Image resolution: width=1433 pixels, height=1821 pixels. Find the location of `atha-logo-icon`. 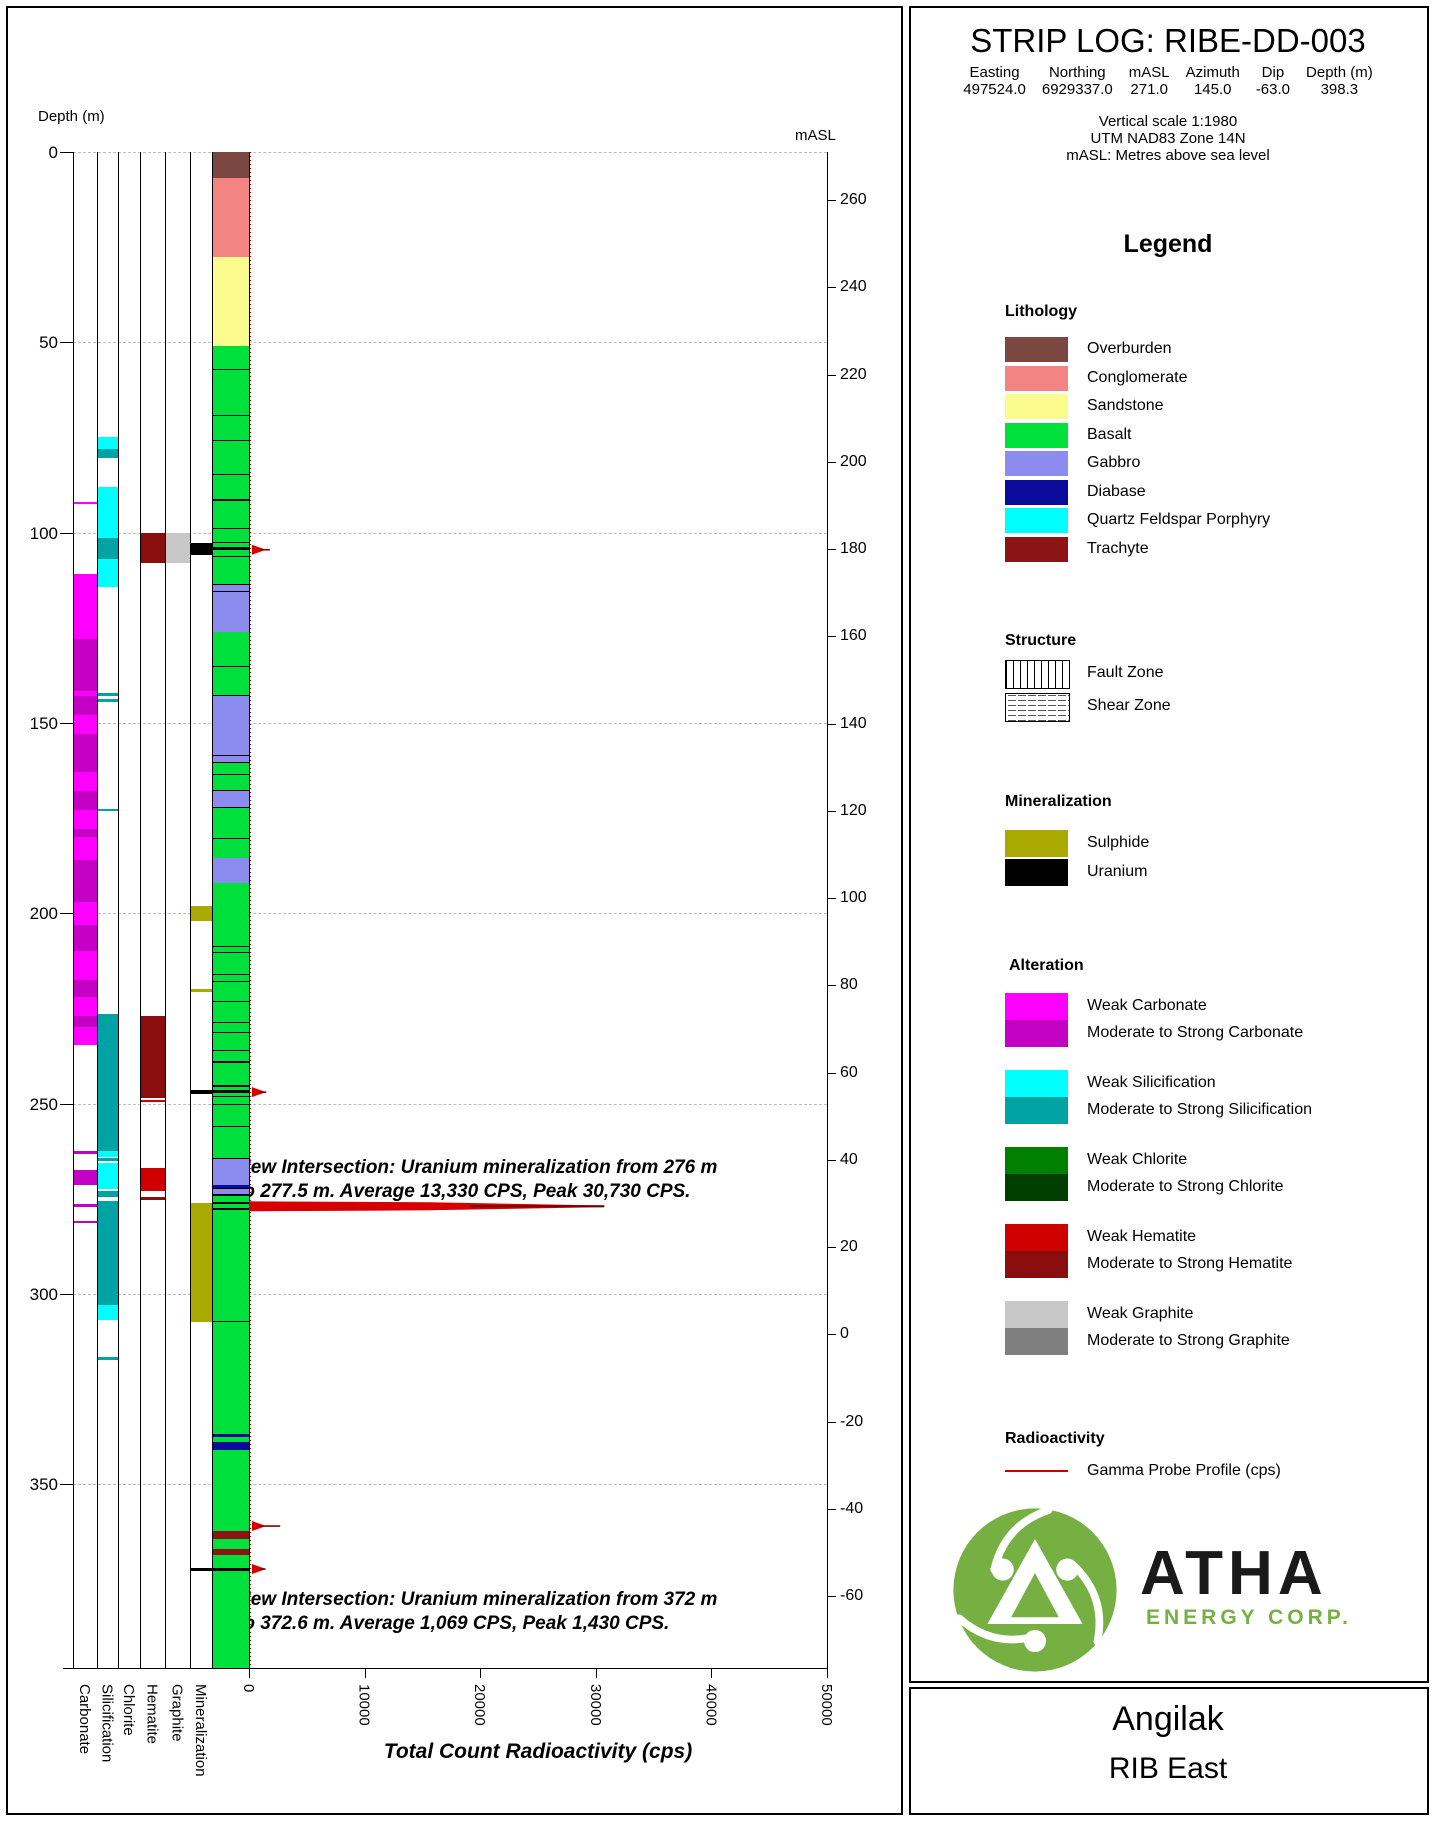

atha-logo-icon is located at coordinates (1035, 1590).